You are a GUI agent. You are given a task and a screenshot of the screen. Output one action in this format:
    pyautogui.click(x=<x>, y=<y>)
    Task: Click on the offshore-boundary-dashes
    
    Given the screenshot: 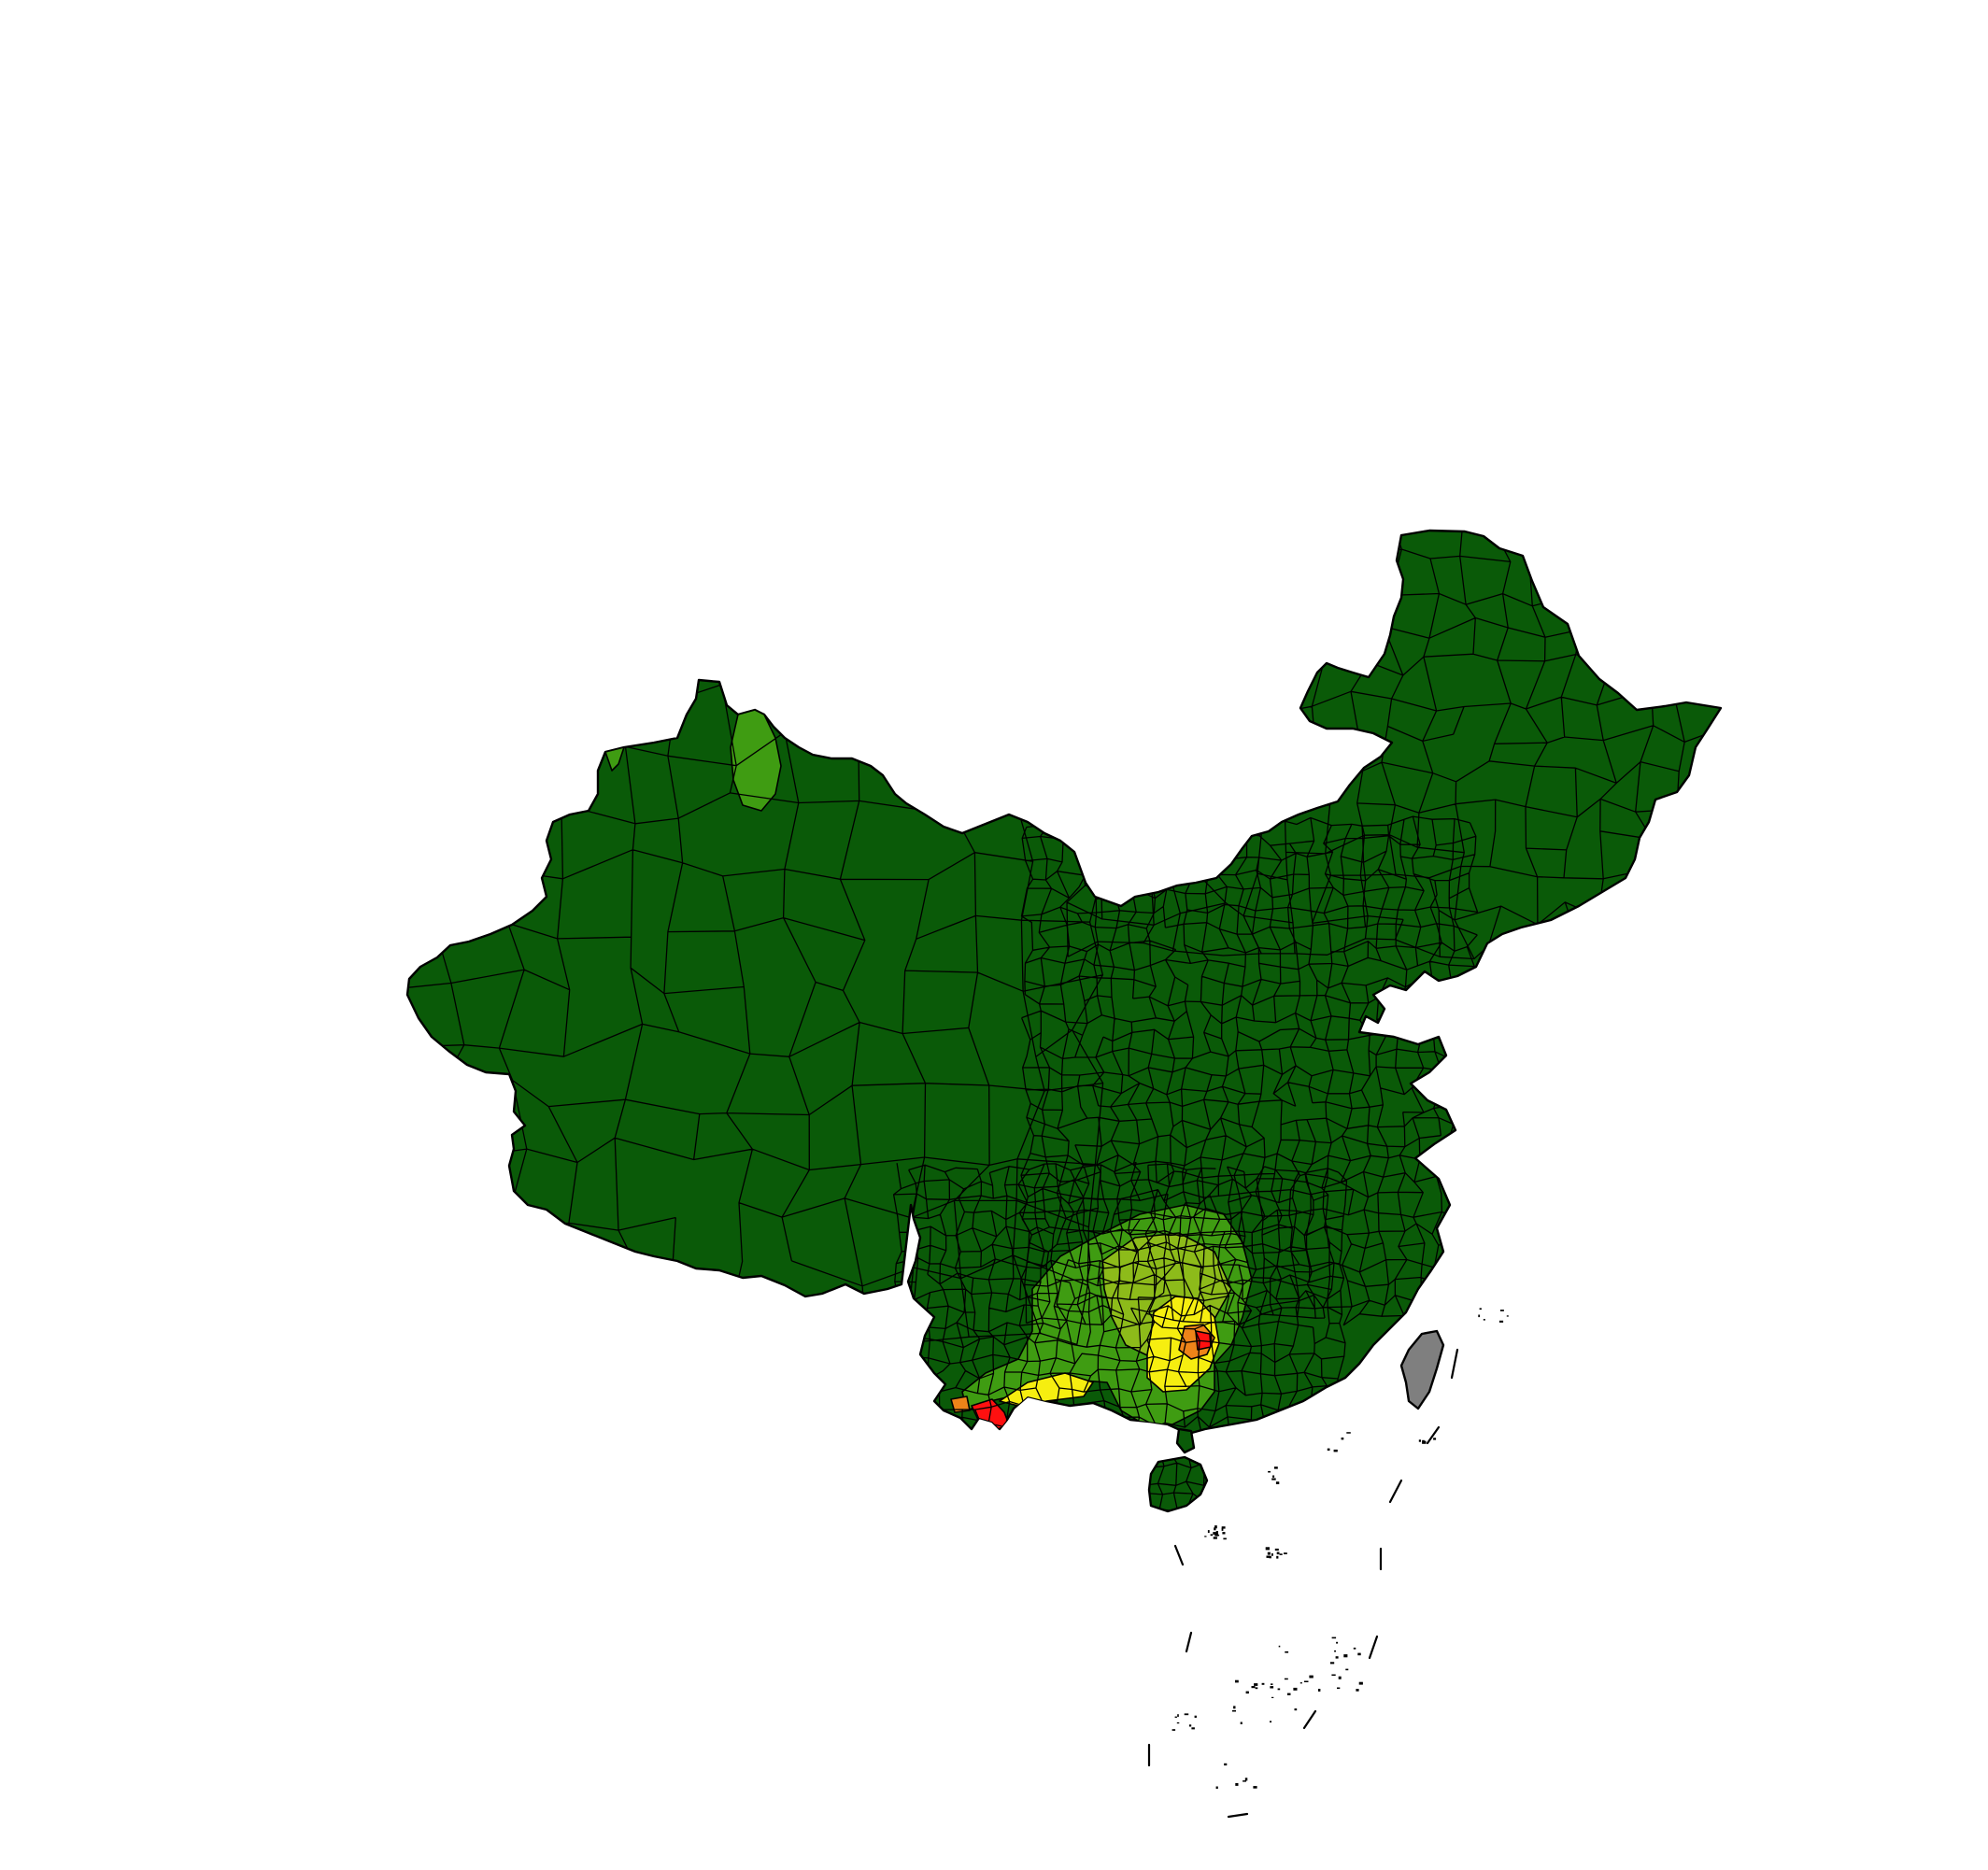 What is the action you would take?
    pyautogui.click(x=1303, y=1583)
    